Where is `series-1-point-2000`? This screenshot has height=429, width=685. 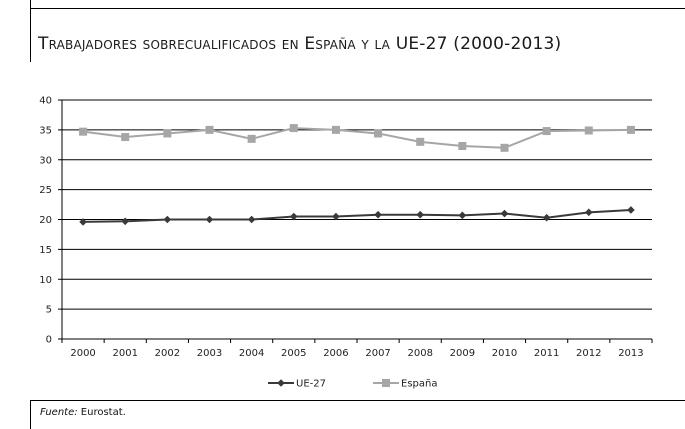
series-1-point-2000 is located at coordinates (83, 131).